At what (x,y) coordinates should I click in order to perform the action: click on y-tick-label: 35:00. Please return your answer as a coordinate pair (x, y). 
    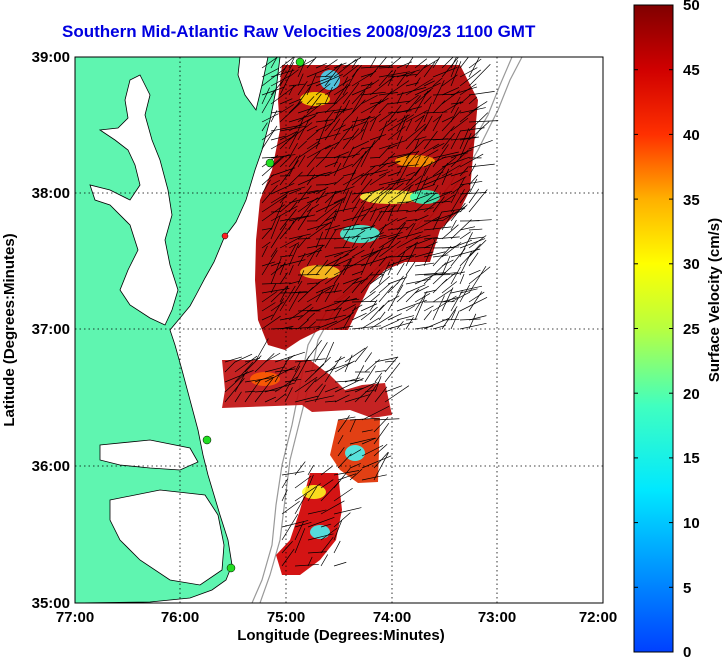
    Looking at the image, I should click on (51, 603).